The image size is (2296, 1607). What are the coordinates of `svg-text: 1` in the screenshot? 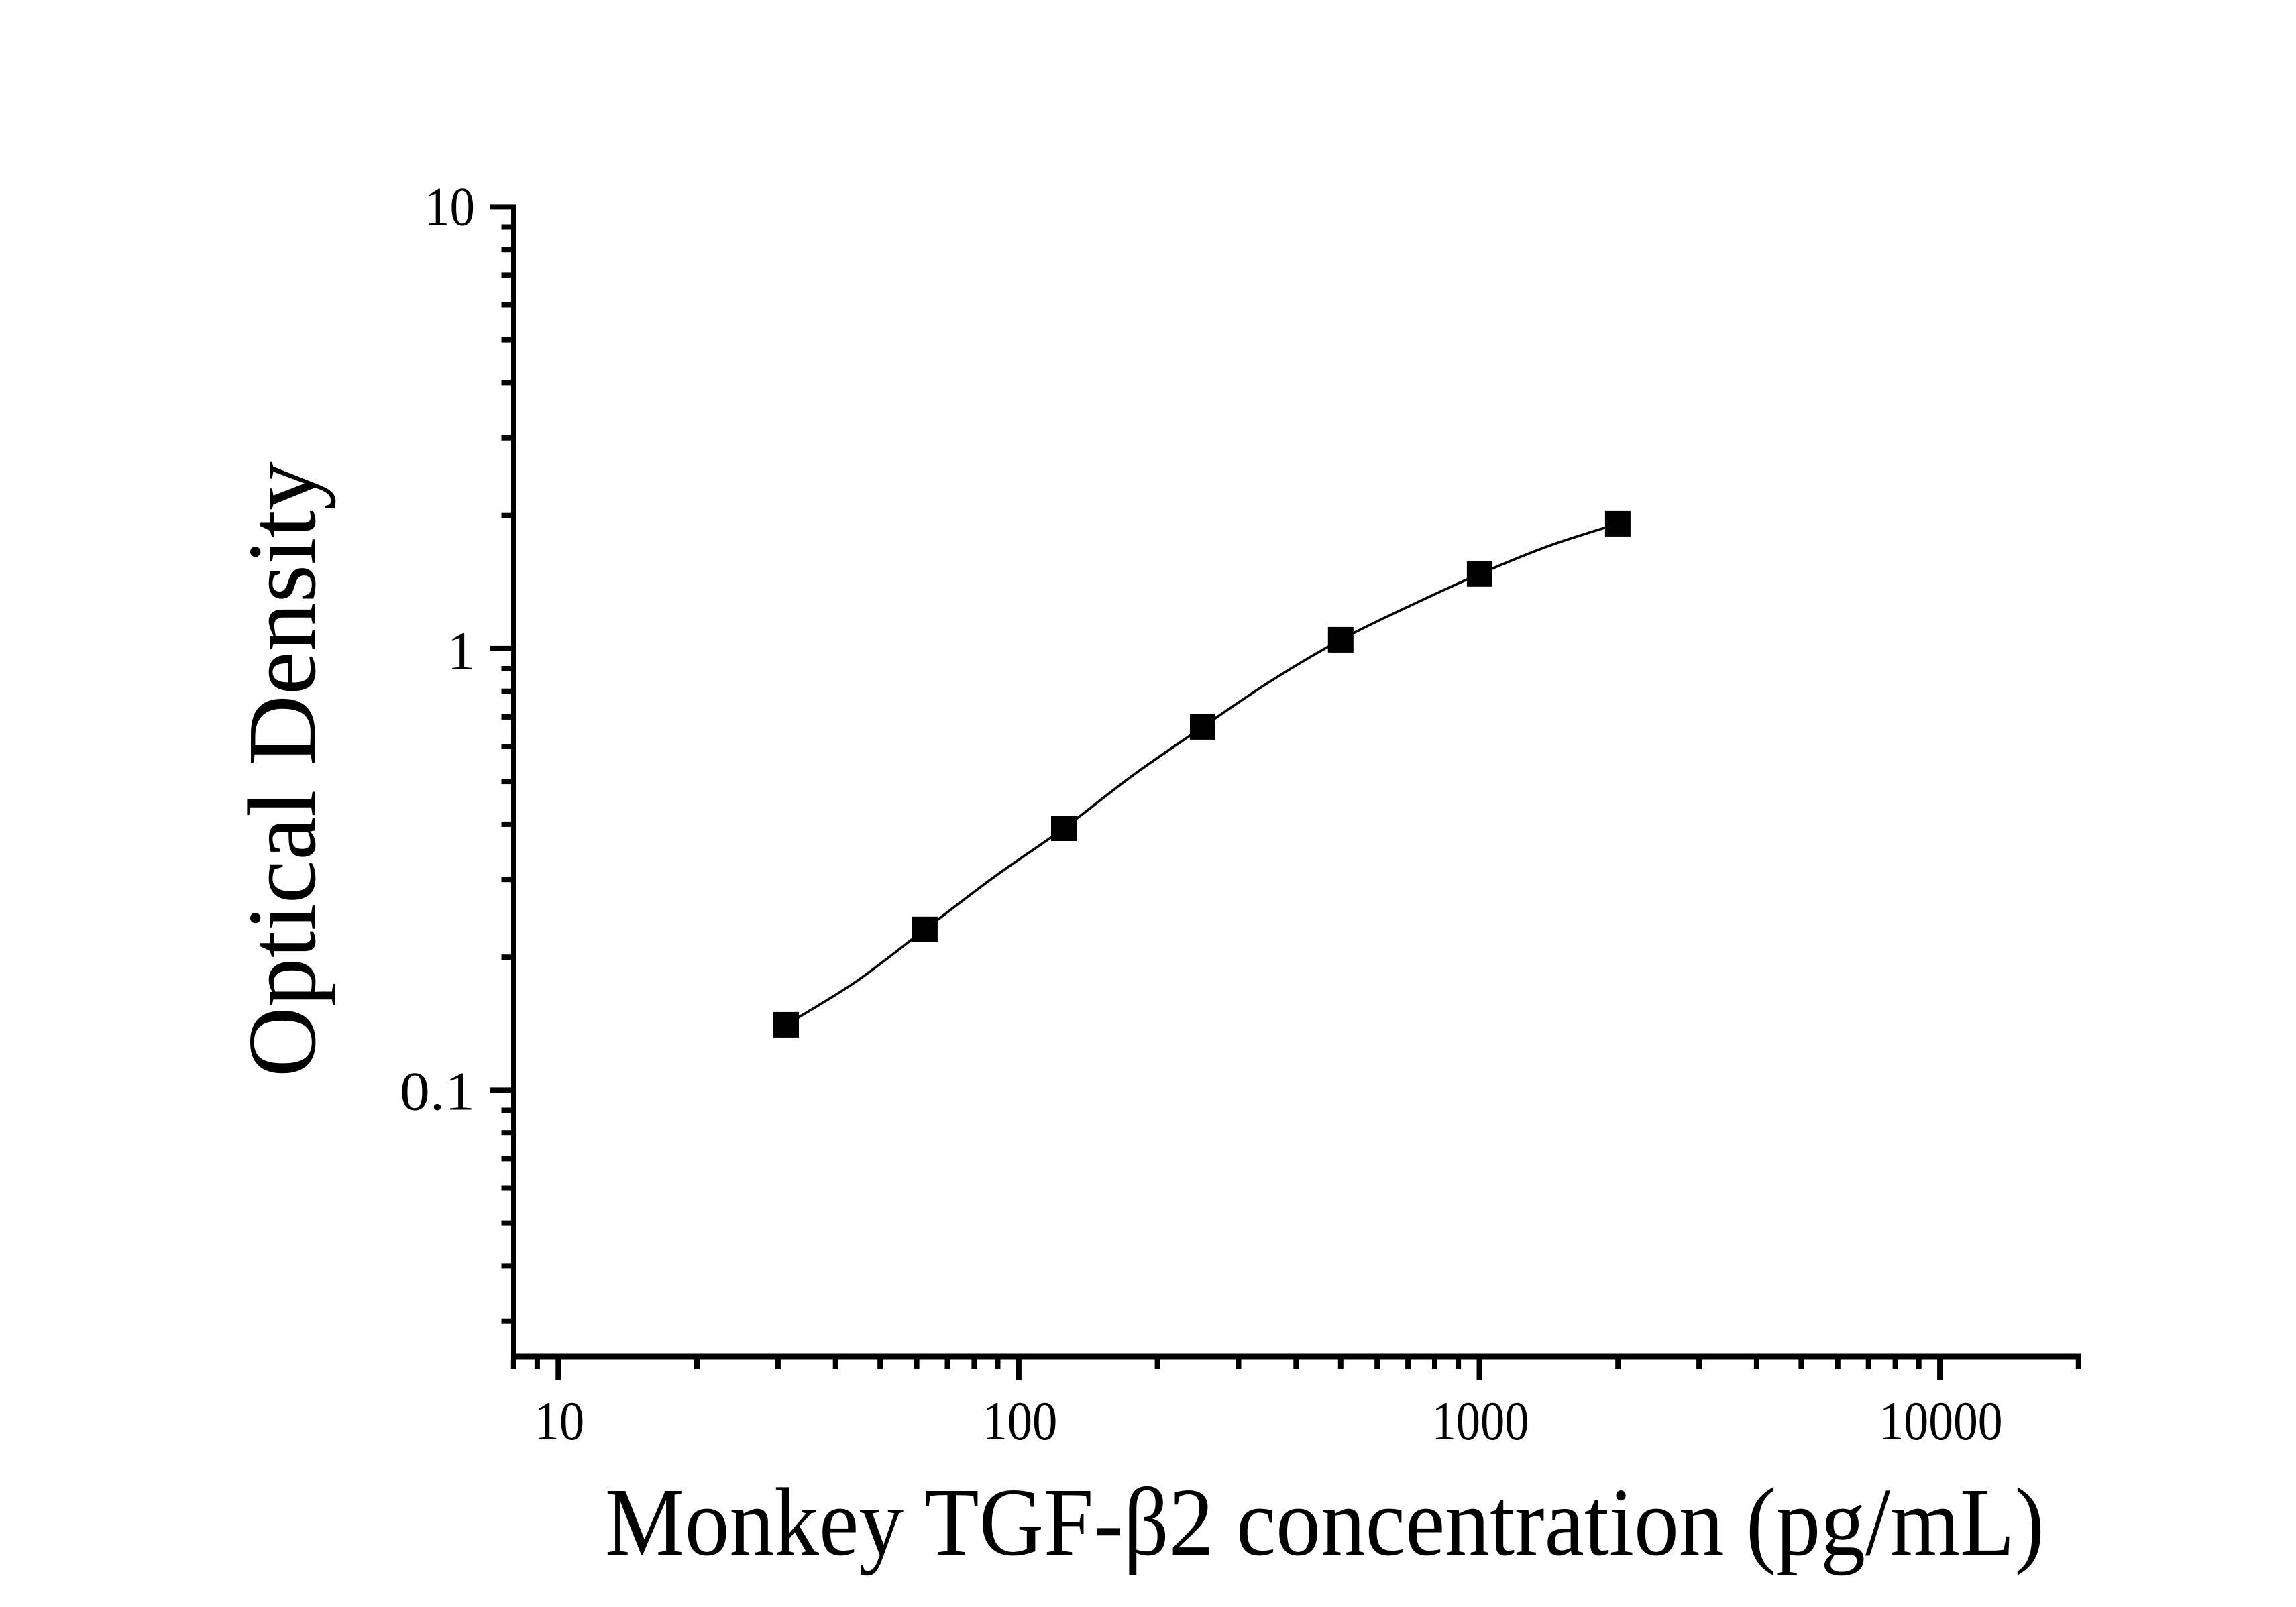 It's located at (461, 650).